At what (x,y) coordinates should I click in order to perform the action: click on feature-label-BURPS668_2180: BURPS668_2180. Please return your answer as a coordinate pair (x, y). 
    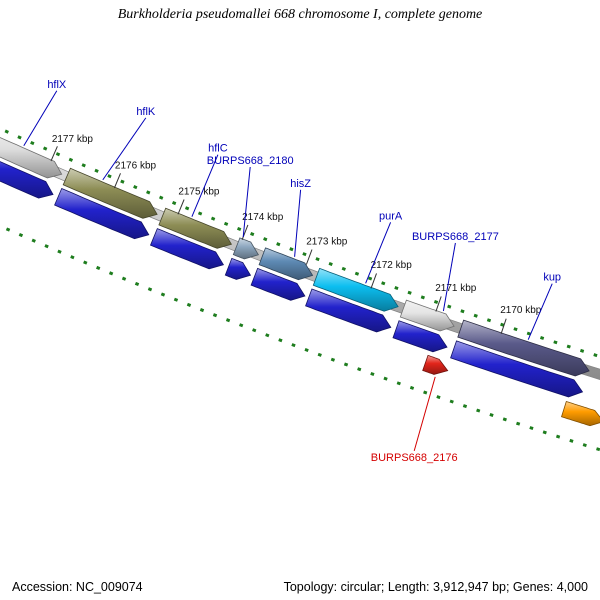
    Looking at the image, I should click on (250, 161).